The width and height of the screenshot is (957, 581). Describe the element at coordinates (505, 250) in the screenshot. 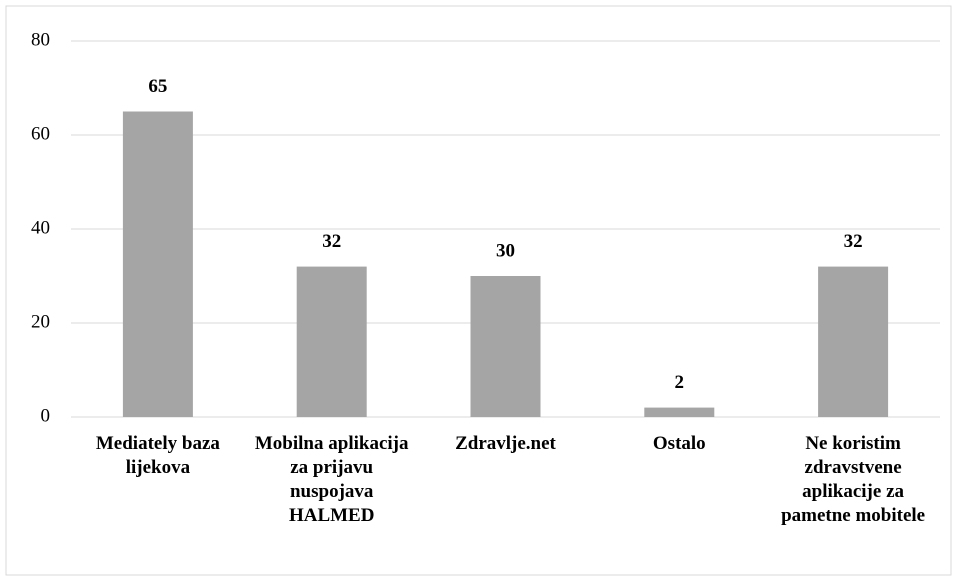

I see `data-label: 30` at that location.